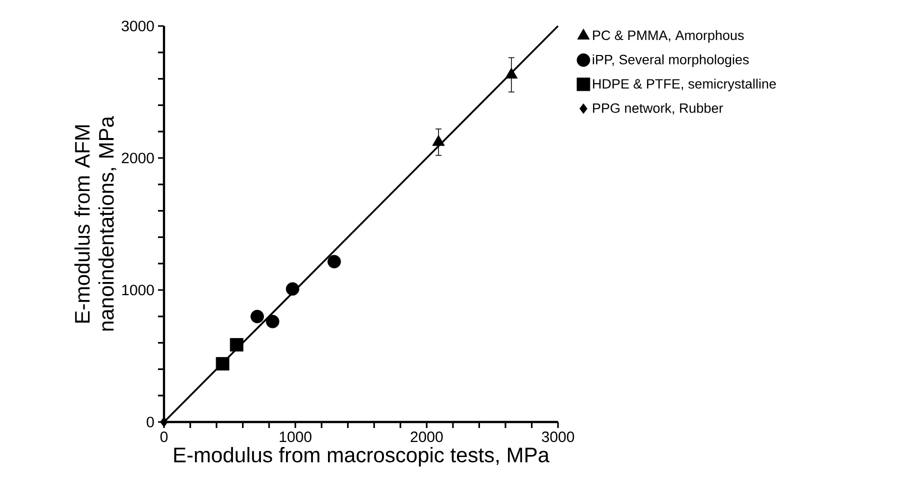 This screenshot has height=495, width=910. What do you see at coordinates (668, 36) in the screenshot?
I see `legend-label: PC & PMMA, Amorphous` at bounding box center [668, 36].